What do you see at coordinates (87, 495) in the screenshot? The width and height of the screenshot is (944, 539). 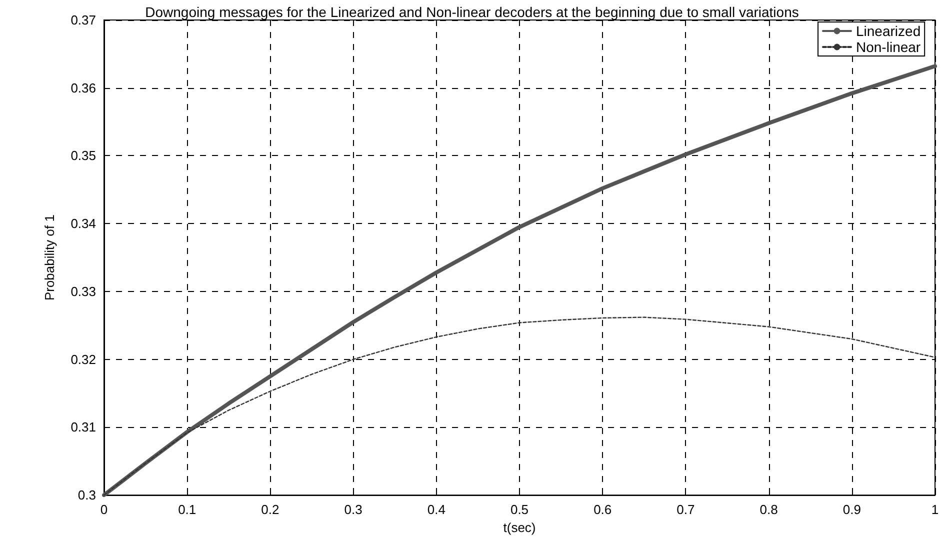 I see `y-tick-label: 0.3` at bounding box center [87, 495].